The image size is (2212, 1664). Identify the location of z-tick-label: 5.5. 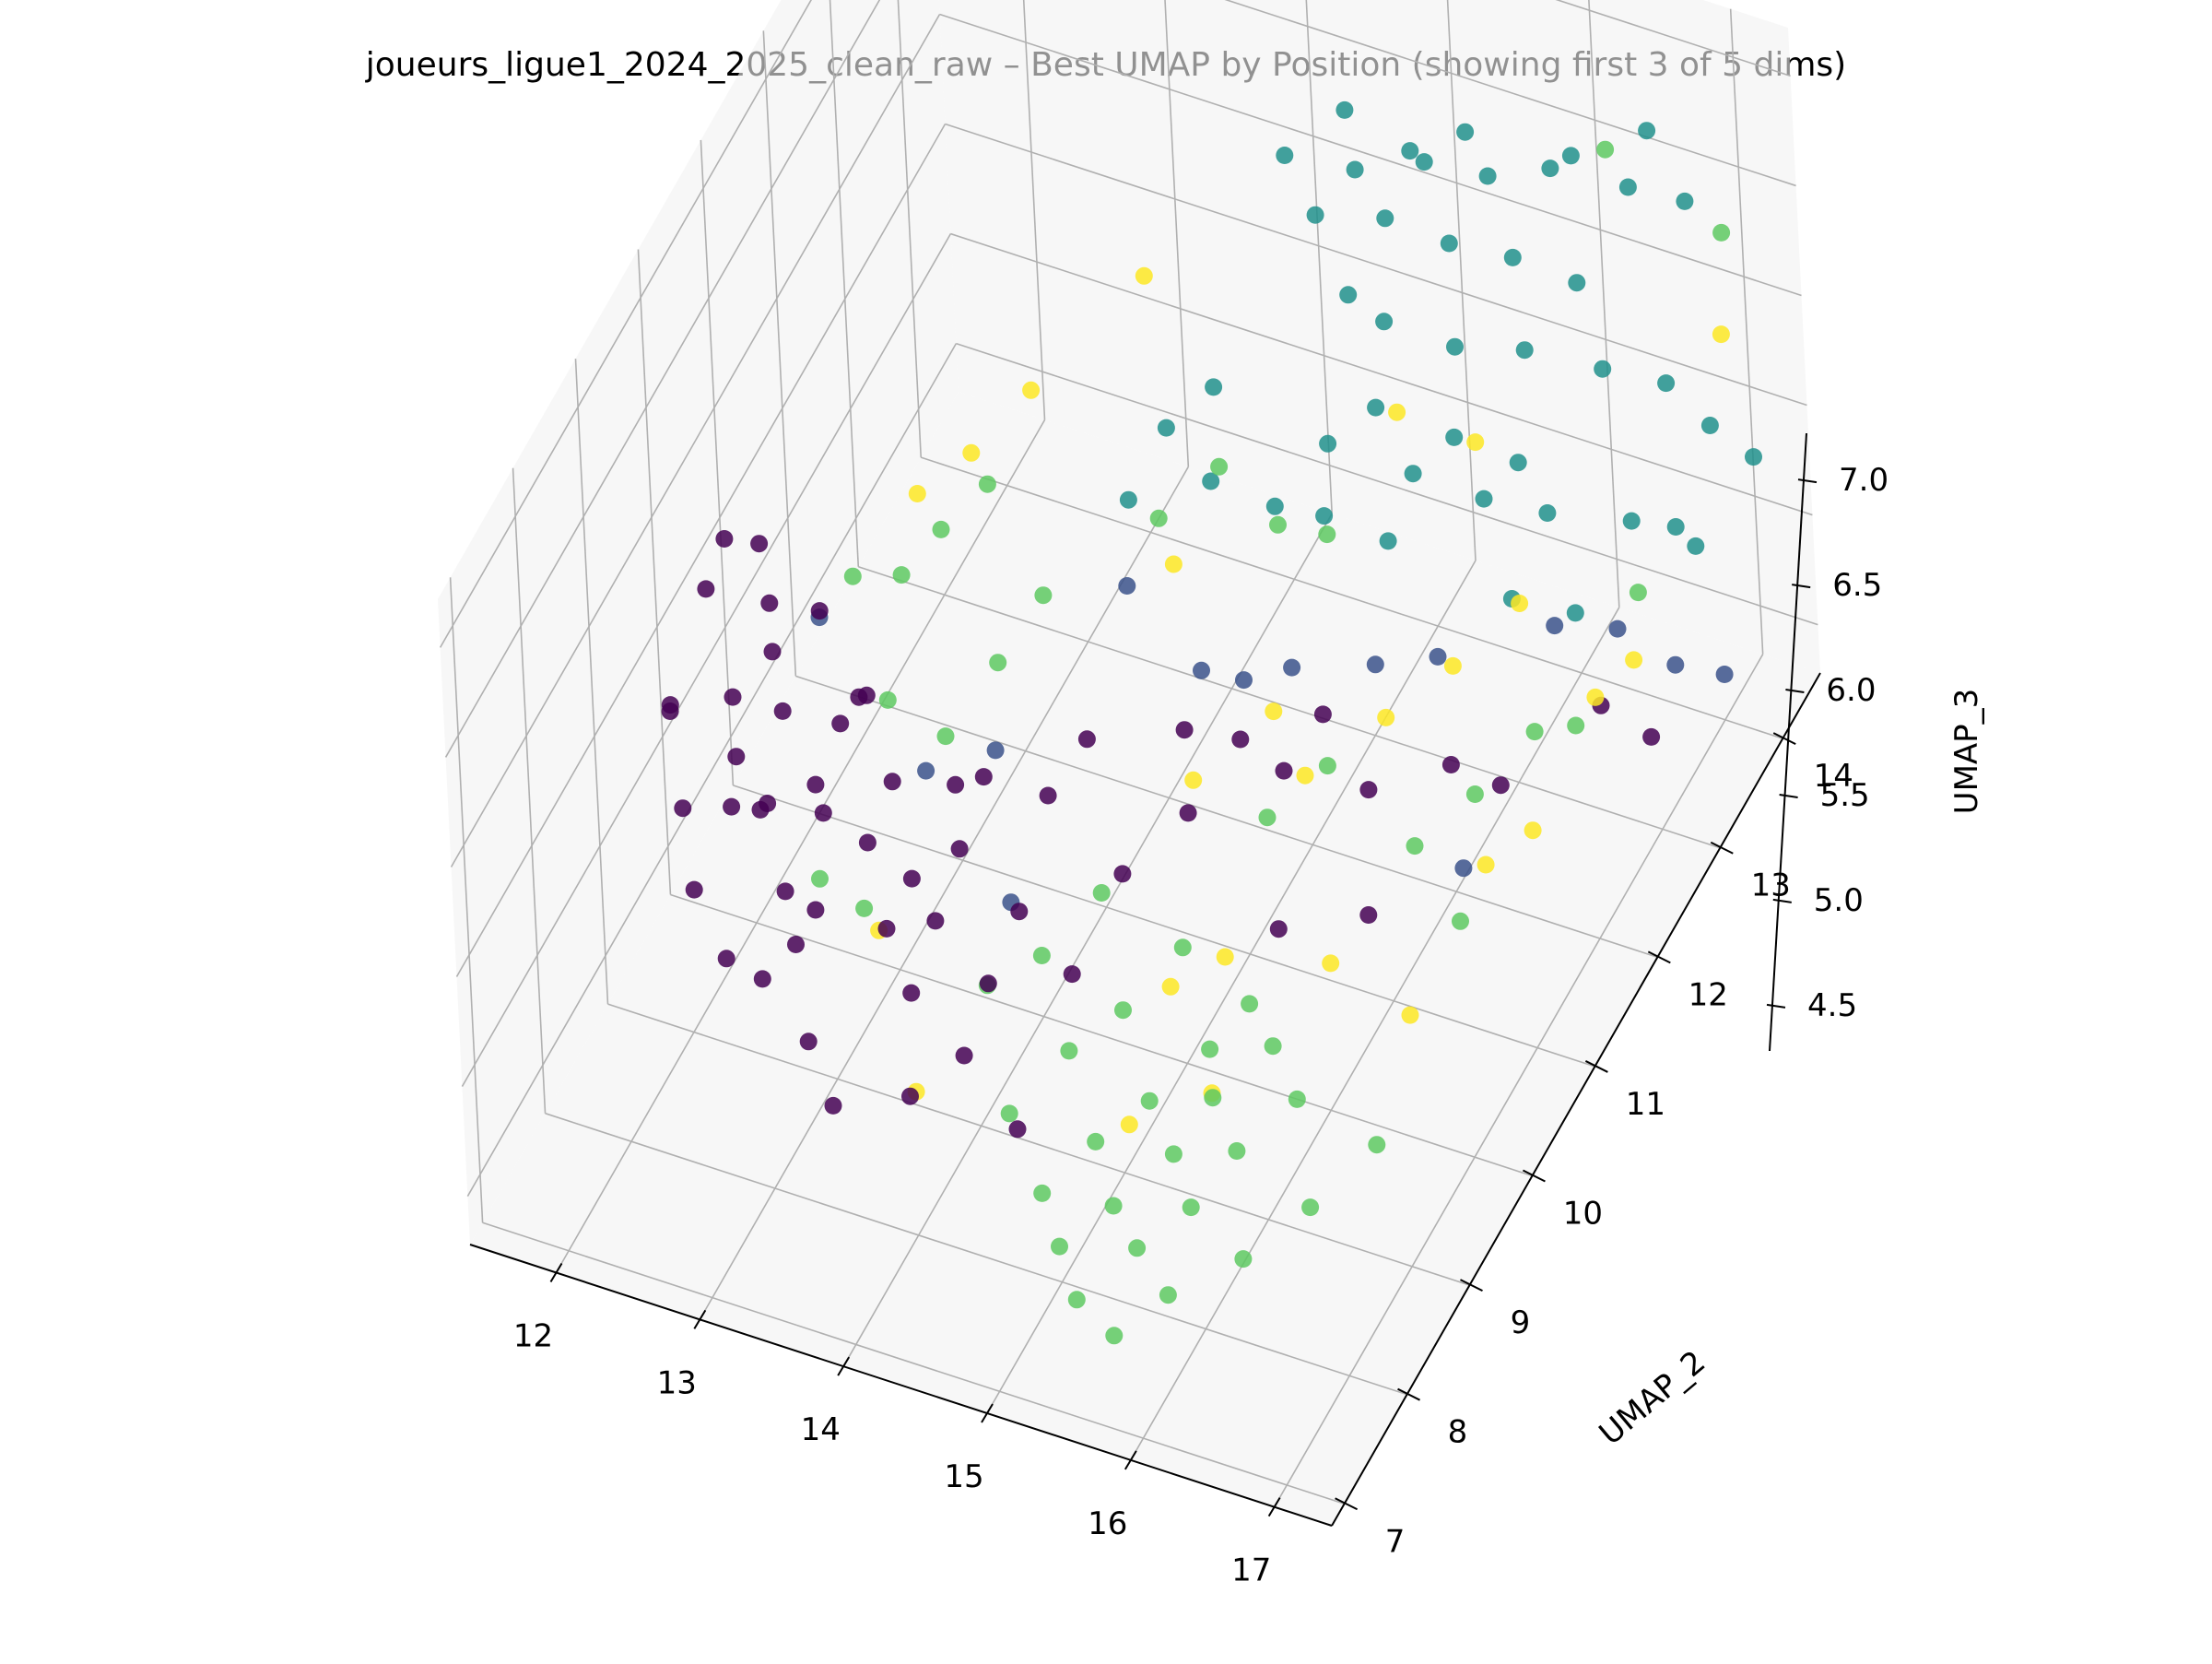
(1845, 795).